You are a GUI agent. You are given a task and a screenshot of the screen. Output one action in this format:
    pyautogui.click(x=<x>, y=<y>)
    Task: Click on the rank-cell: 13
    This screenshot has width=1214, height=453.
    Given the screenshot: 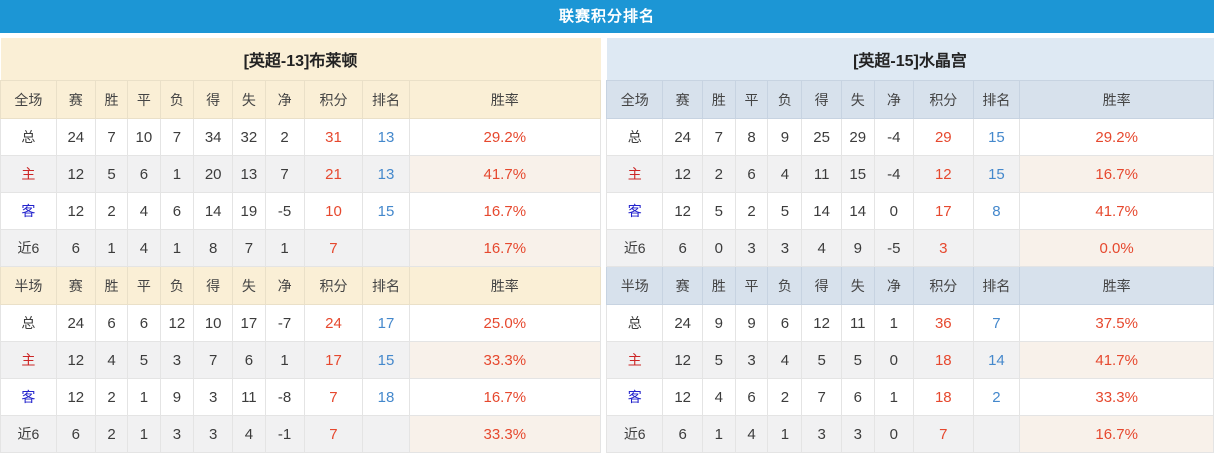 What is the action you would take?
    pyautogui.click(x=386, y=174)
    